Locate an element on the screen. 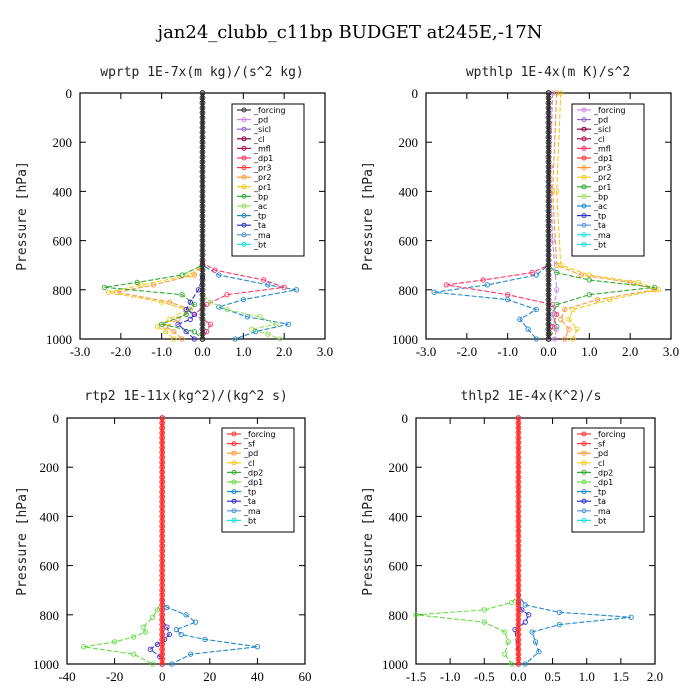 The image size is (700, 700). x-tick-label: -0.5 is located at coordinates (484, 676).